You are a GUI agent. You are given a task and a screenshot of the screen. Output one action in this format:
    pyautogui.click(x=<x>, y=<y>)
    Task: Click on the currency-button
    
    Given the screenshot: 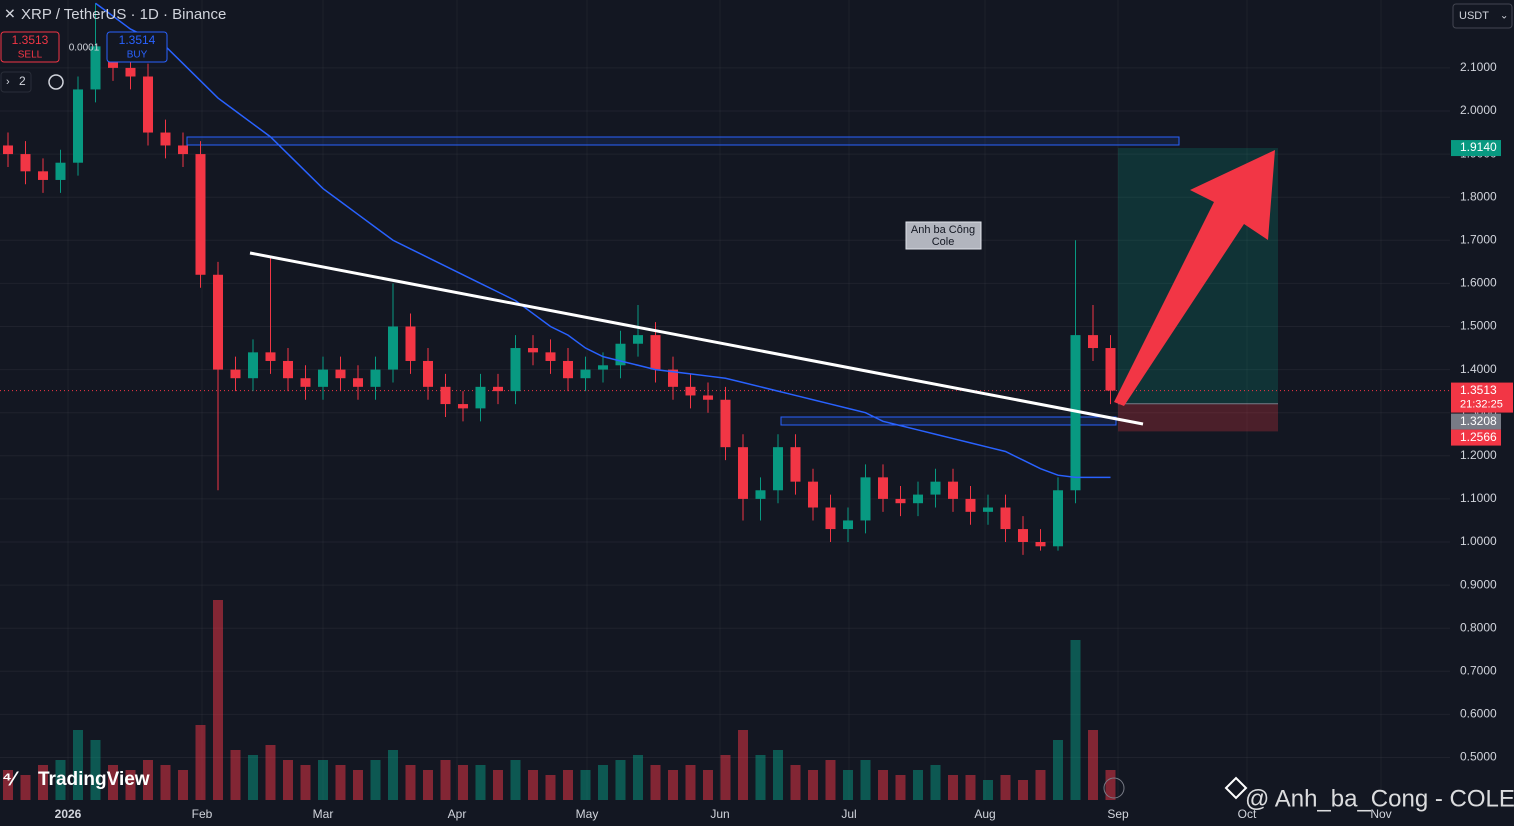 What is the action you would take?
    pyautogui.click(x=1482, y=16)
    